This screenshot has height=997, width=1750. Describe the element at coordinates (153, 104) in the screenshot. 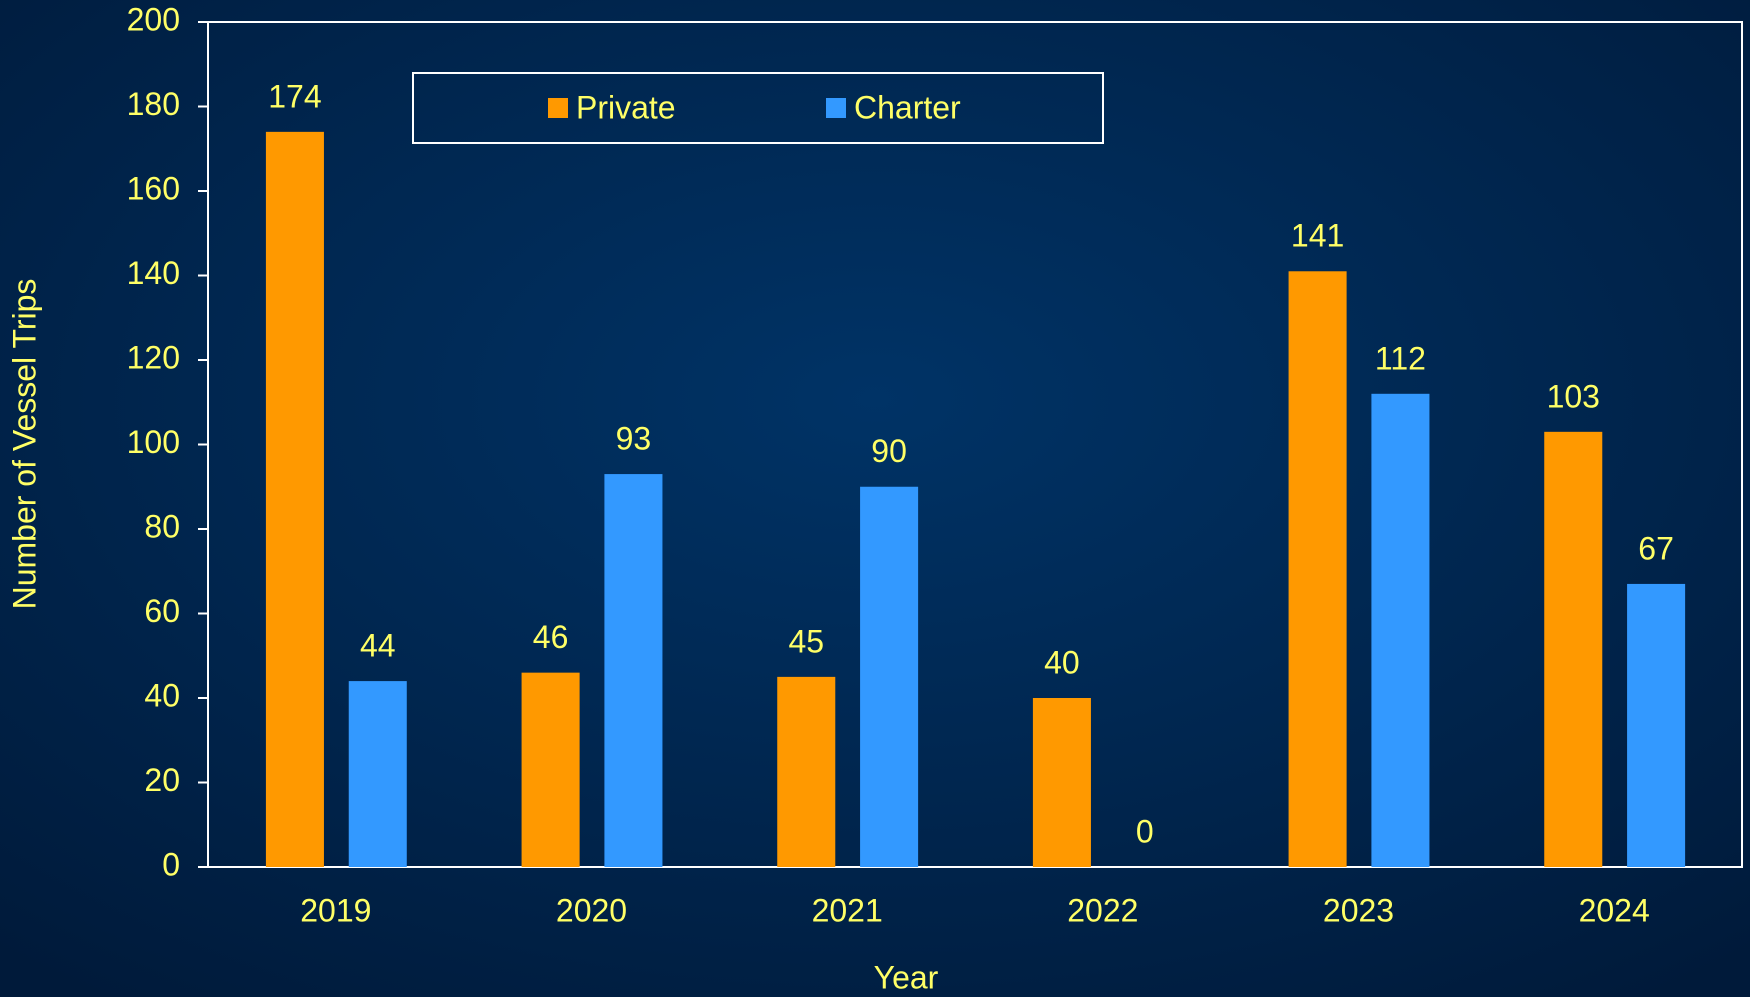

I see `y-tick-label: 180` at that location.